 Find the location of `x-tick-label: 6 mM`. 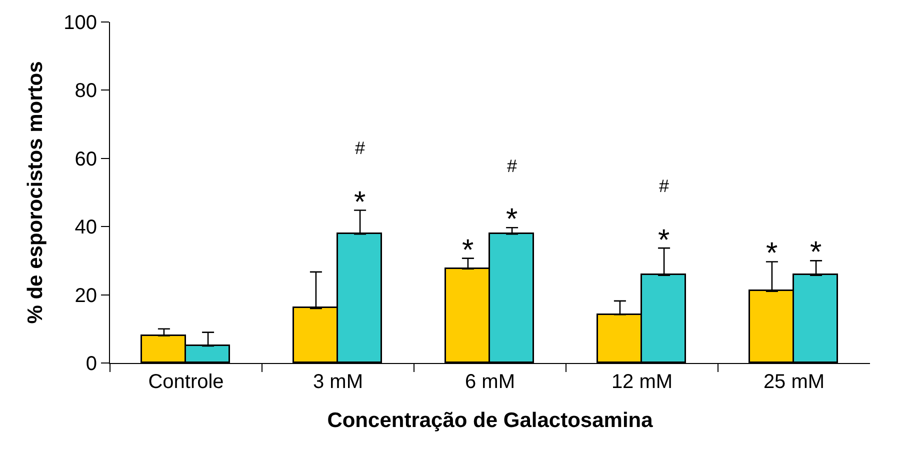

x-tick-label: 6 mM is located at coordinates (490, 382).